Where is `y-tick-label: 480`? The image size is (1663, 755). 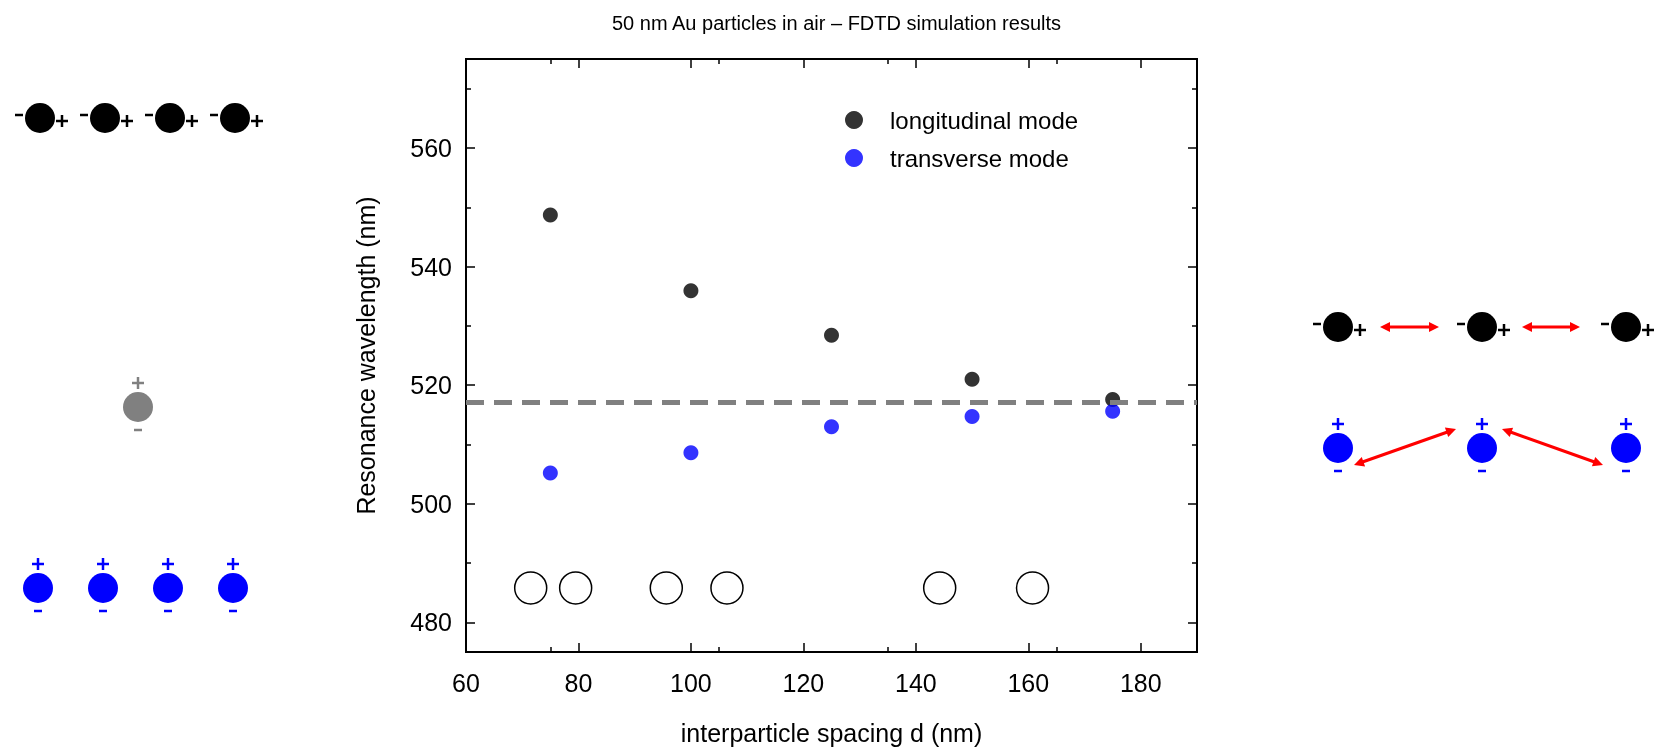 y-tick-label: 480 is located at coordinates (431, 622).